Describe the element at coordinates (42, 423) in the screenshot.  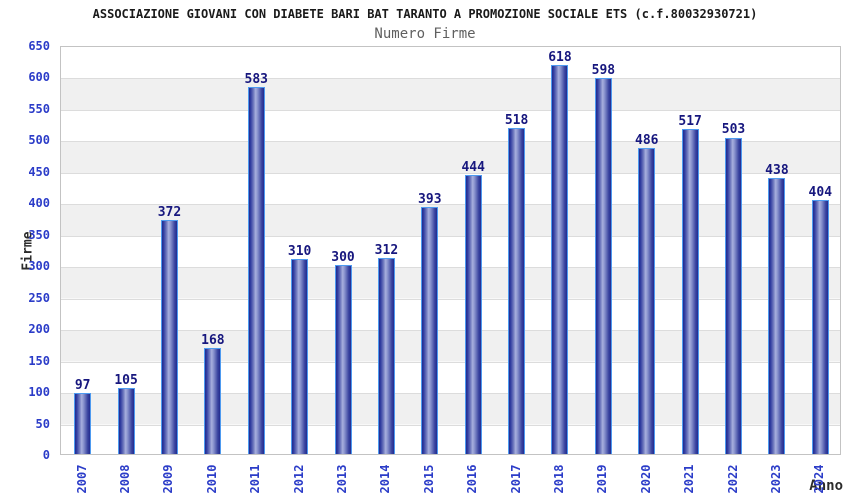
I see `y-tick-label: 50` at that location.